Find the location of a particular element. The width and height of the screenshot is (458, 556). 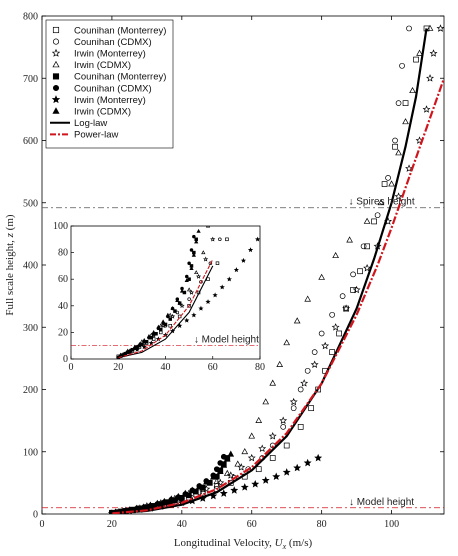

inset-x-tick-label: 20 is located at coordinates (118, 367).